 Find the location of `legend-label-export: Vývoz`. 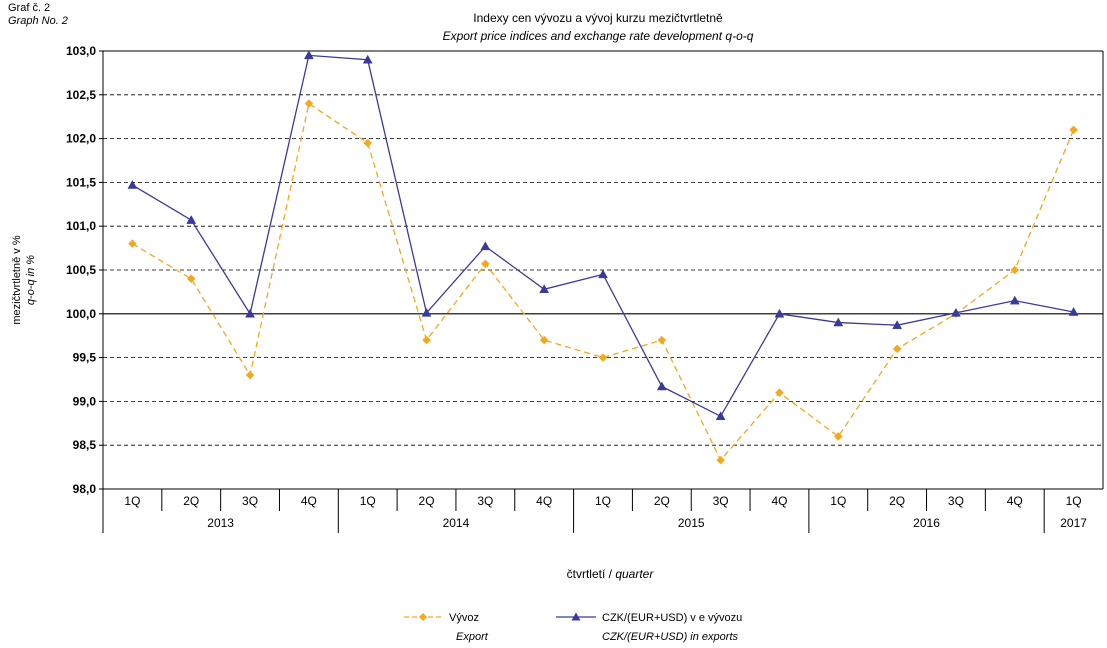

legend-label-export: Vývoz is located at coordinates (464, 618).